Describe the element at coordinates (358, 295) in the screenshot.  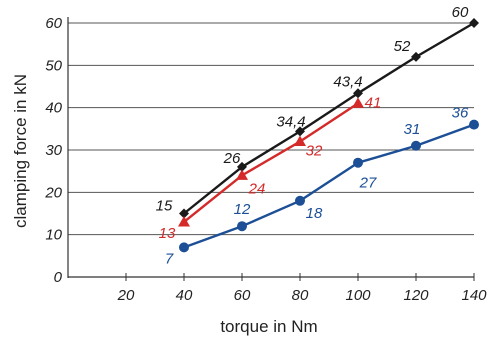
I see `x-tick-label-100: 100` at that location.